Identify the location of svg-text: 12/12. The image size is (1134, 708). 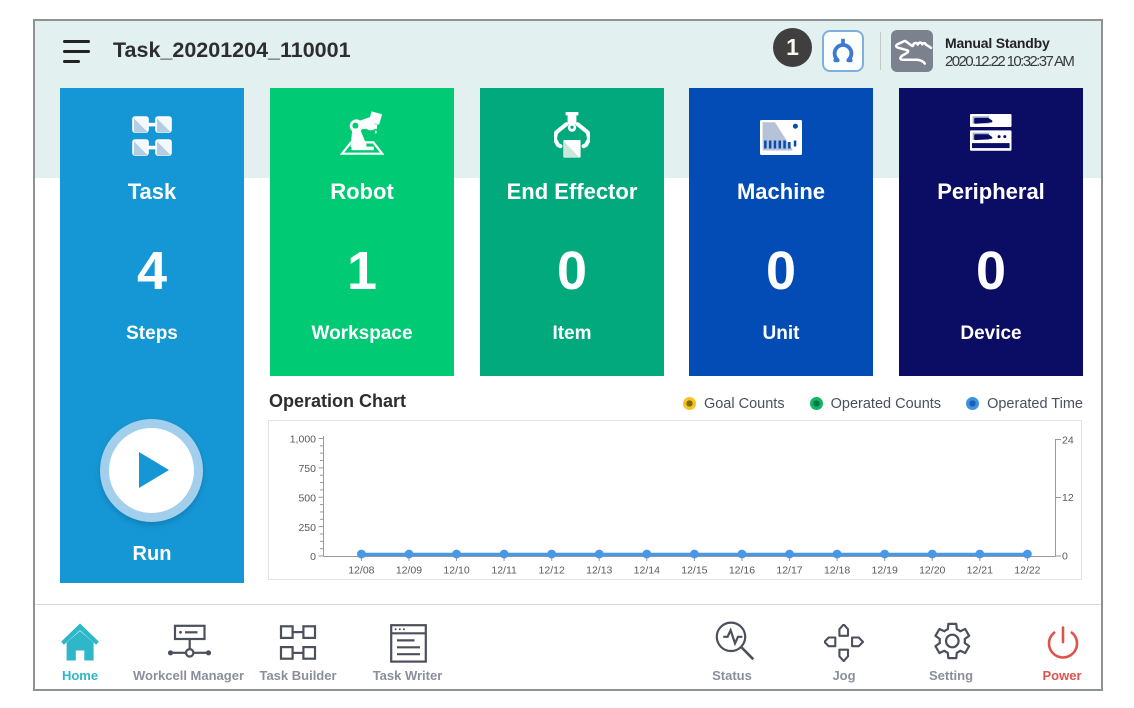
(552, 571).